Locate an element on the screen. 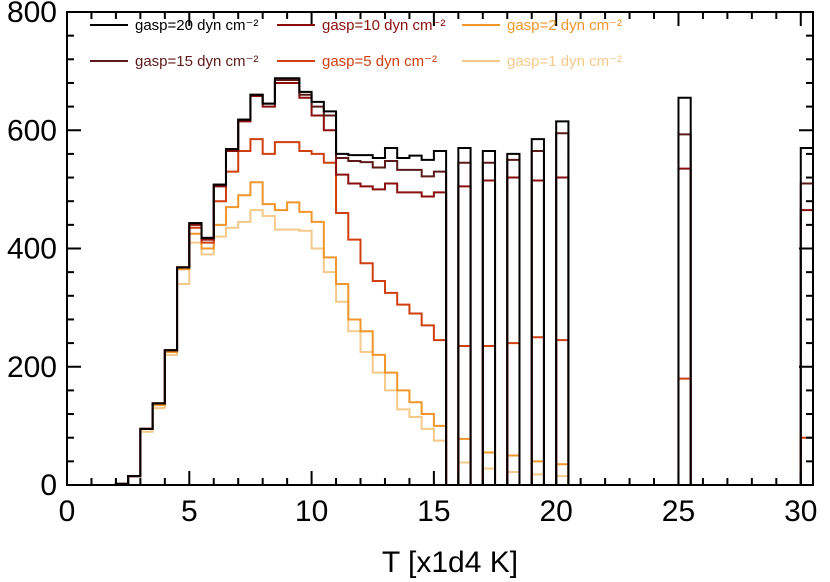 The width and height of the screenshot is (830, 582). x-tick-label: 20 is located at coordinates (555, 511).